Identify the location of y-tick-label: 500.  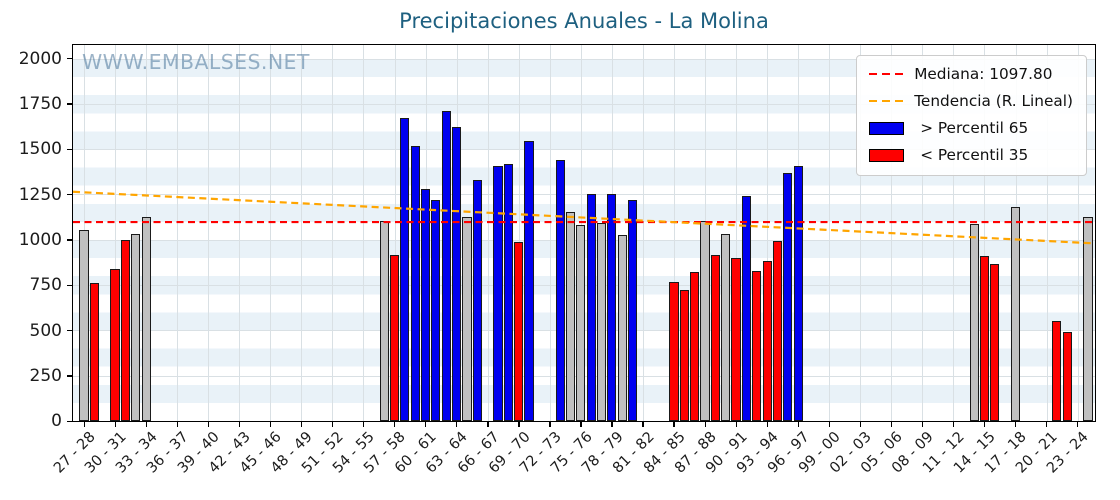
(45, 330).